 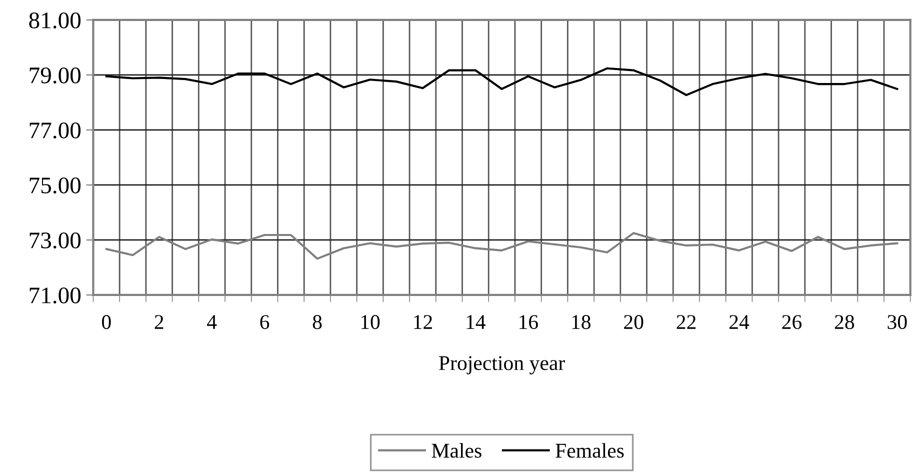 I want to click on y-tick-label: 75.00, so click(x=55, y=185).